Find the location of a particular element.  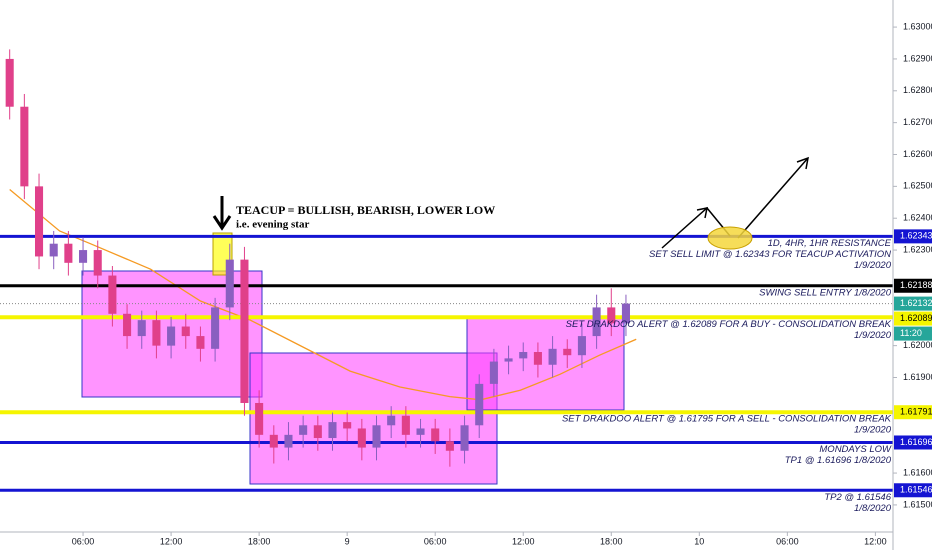

entry-marker is located at coordinates (730, 238).